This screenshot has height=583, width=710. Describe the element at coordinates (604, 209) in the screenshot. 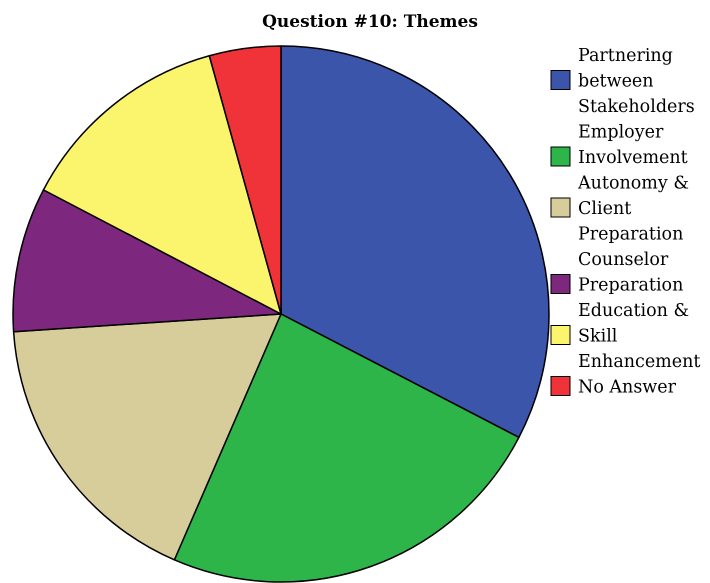

I see `legend-label-line: Client` at that location.